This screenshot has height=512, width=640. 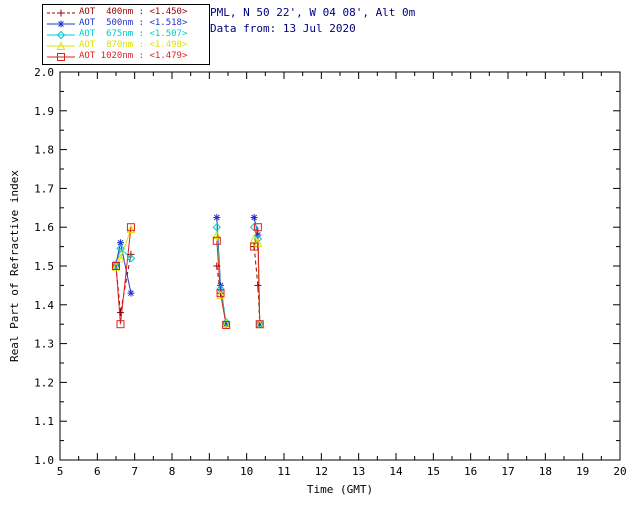 I want to click on svg-text: 7, so click(x=134, y=471).